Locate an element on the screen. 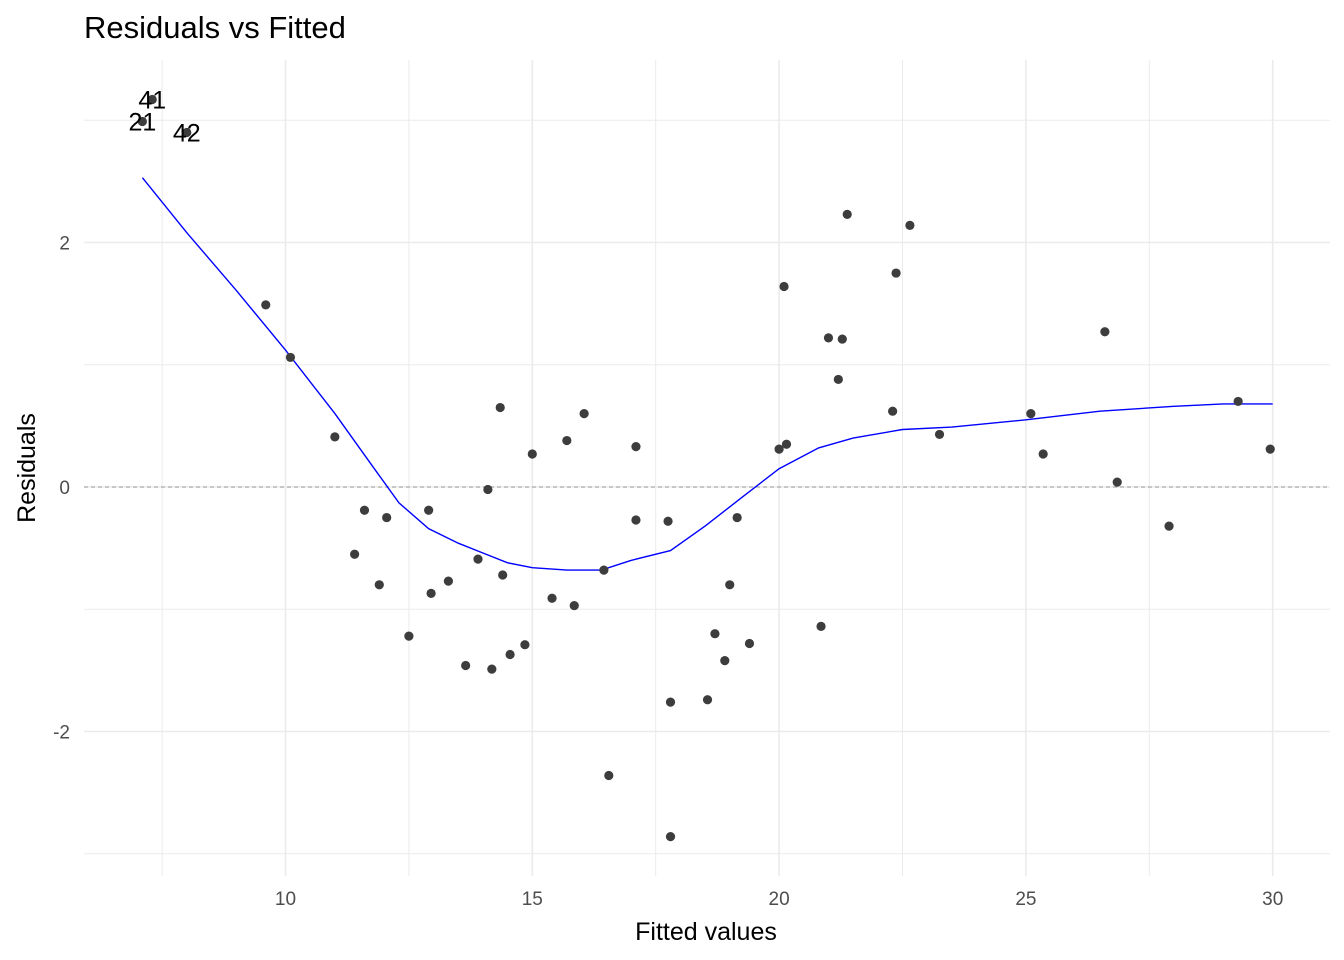 The height and width of the screenshot is (960, 1344). y-tick-label: 2 is located at coordinates (64, 244).